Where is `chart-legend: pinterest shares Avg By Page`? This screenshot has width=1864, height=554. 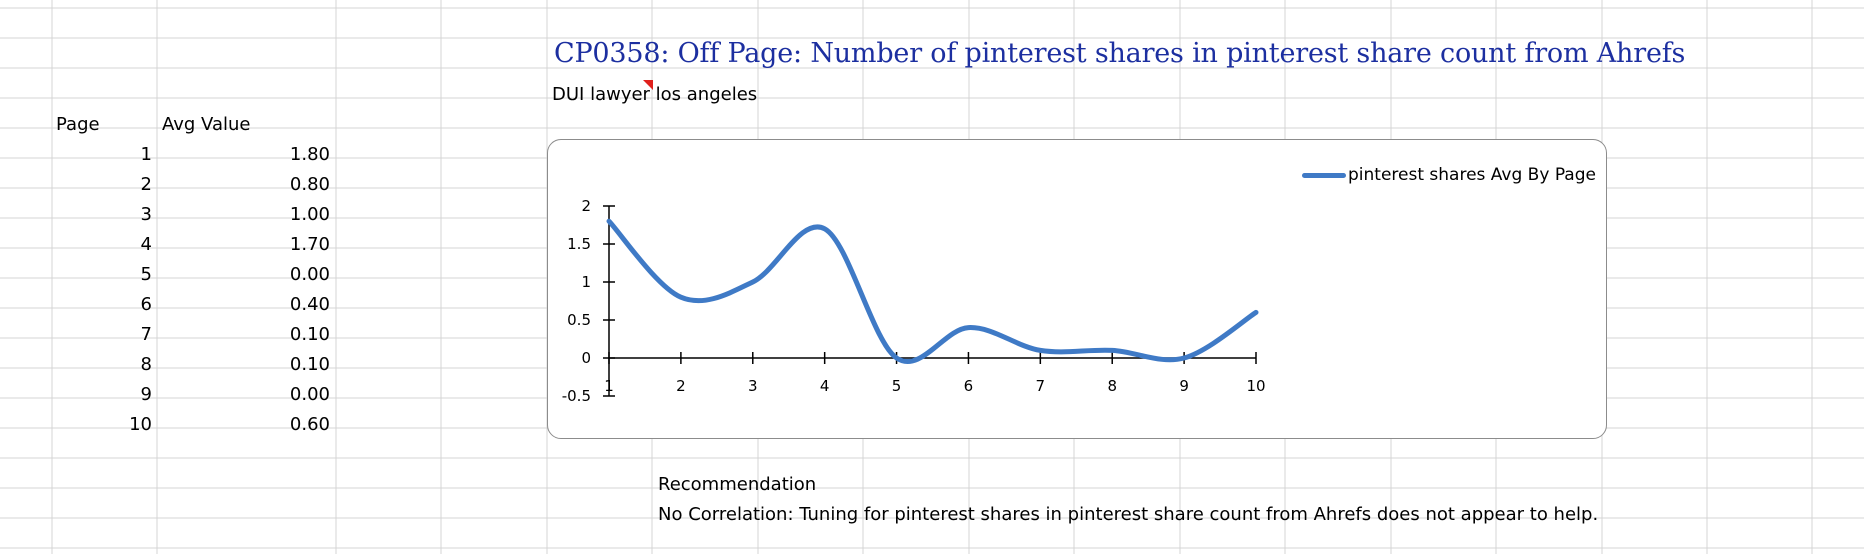 chart-legend: pinterest shares Avg By Page is located at coordinates (1449, 175).